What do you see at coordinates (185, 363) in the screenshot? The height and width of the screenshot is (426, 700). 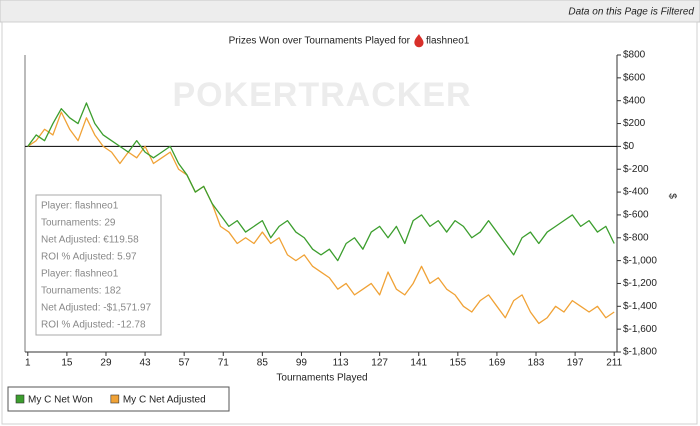 I see `x-tick-label: 57` at bounding box center [185, 363].